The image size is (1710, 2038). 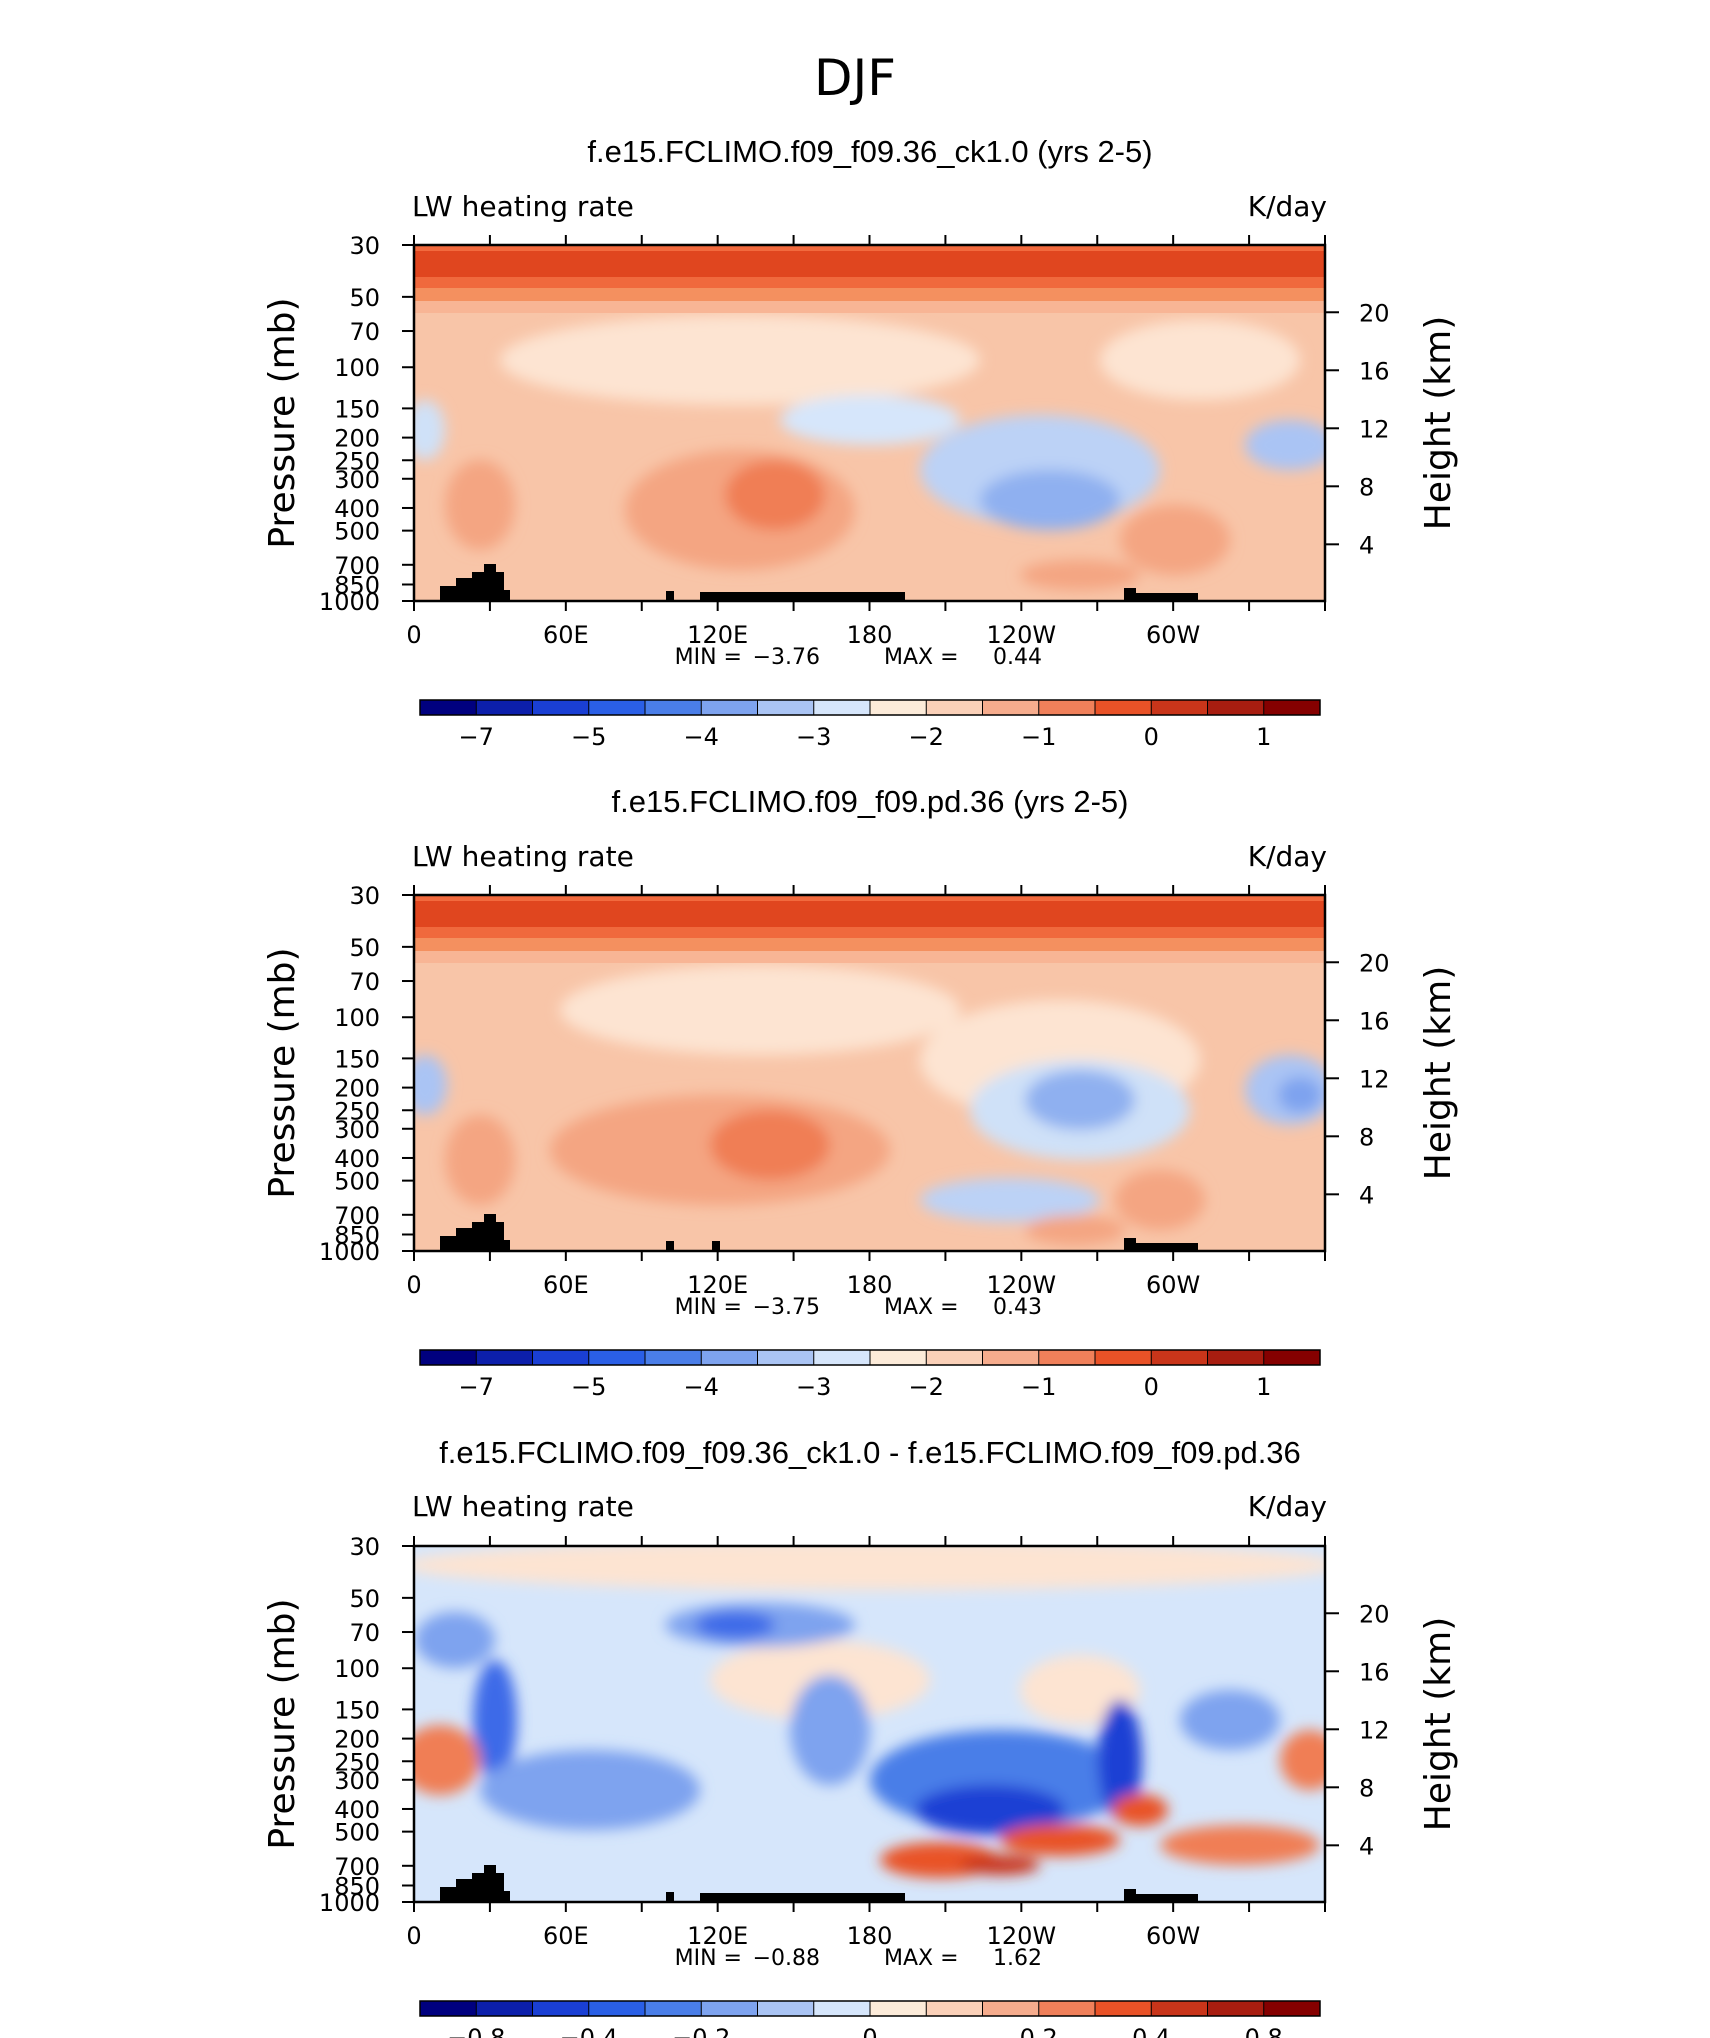 I want to click on panel-1-title: f.e15.FCLIMO.f09_f09.36_ck1.0 (yrs 2-5), so click(x=869, y=151).